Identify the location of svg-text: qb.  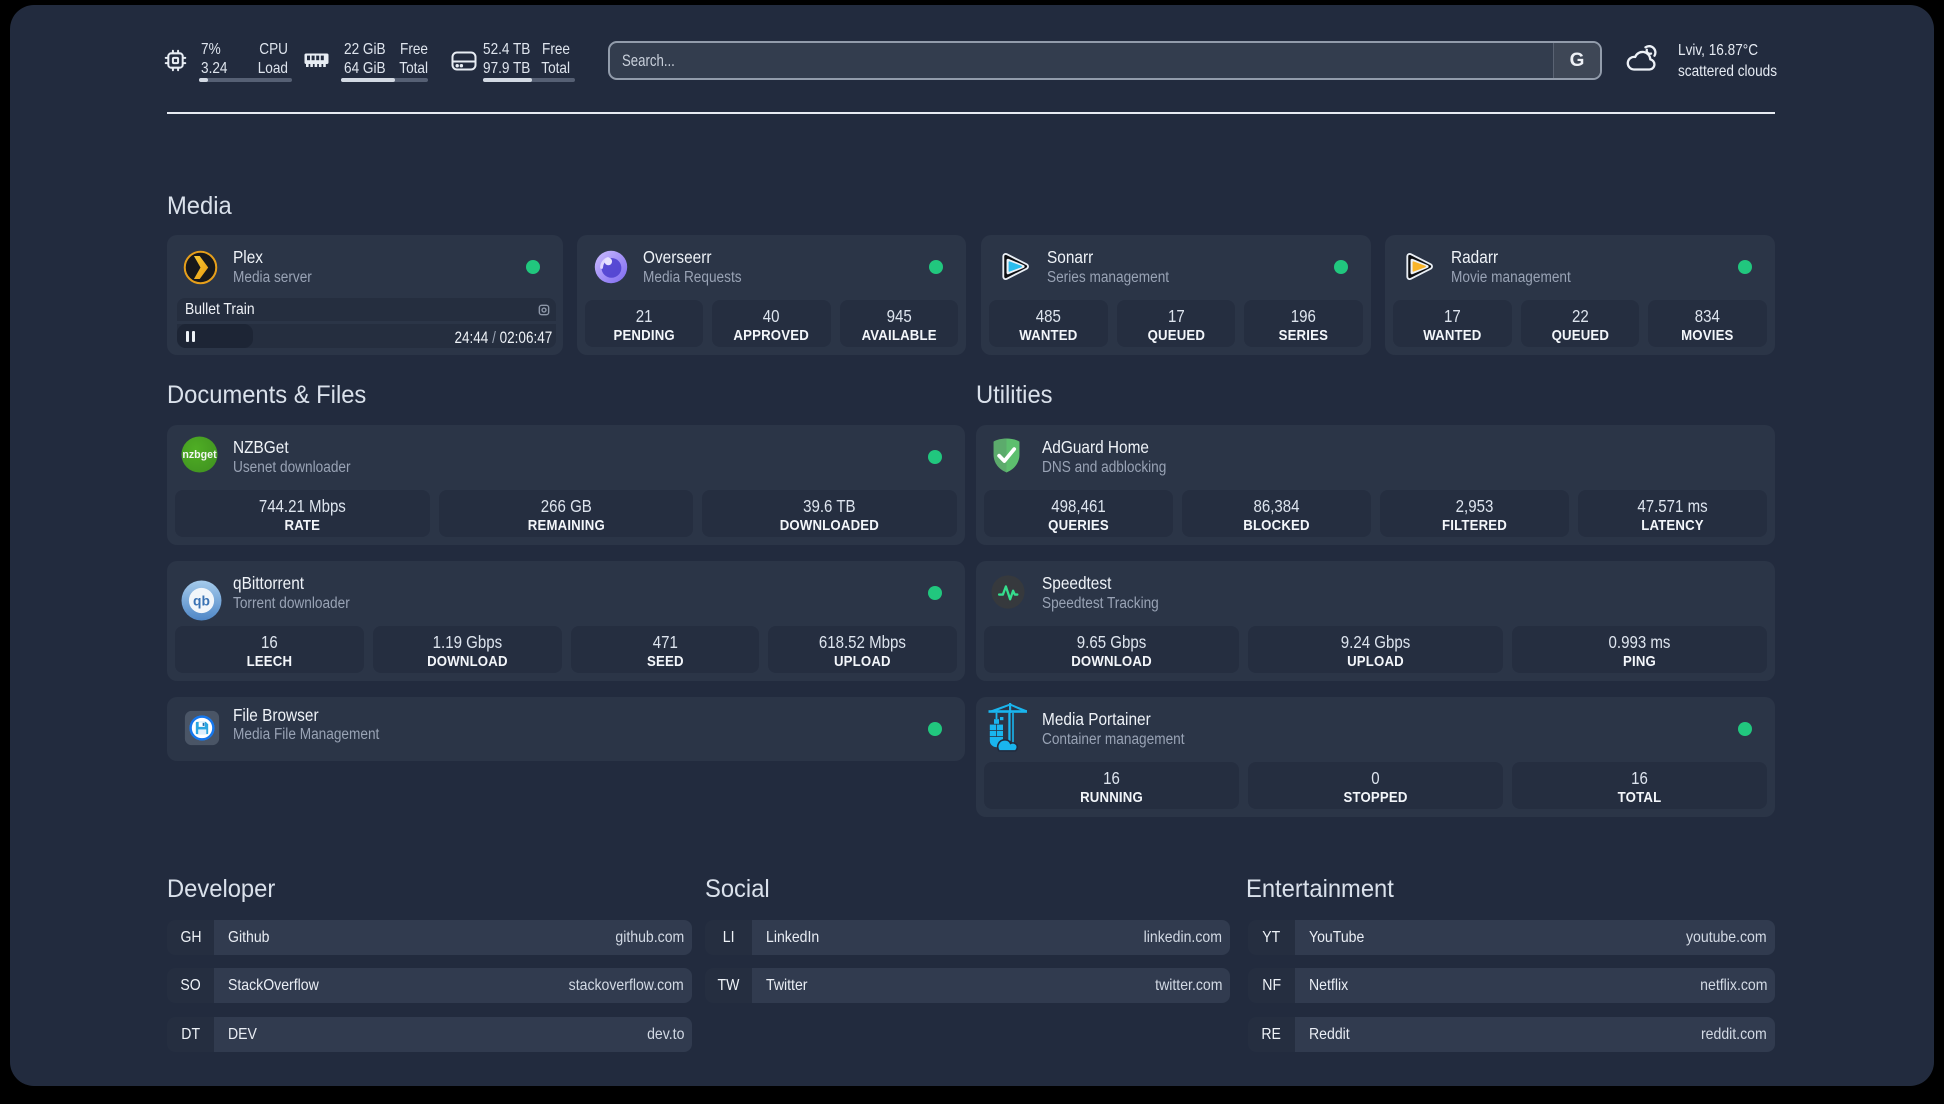
(201, 601).